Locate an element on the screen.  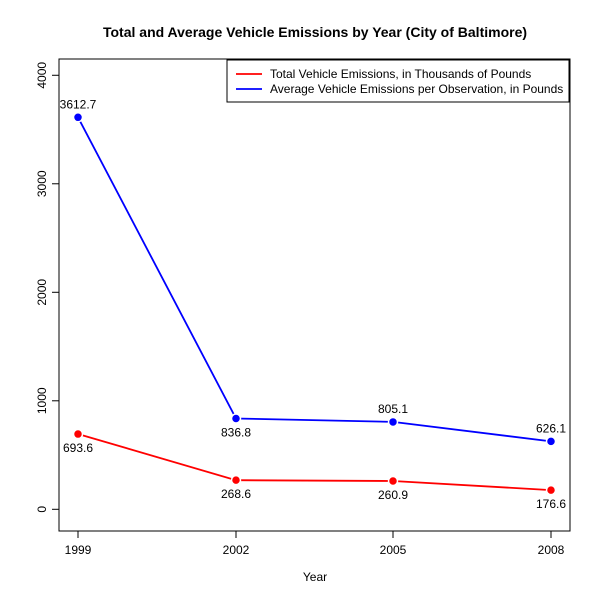
data-label: 836.8 is located at coordinates (236, 433).